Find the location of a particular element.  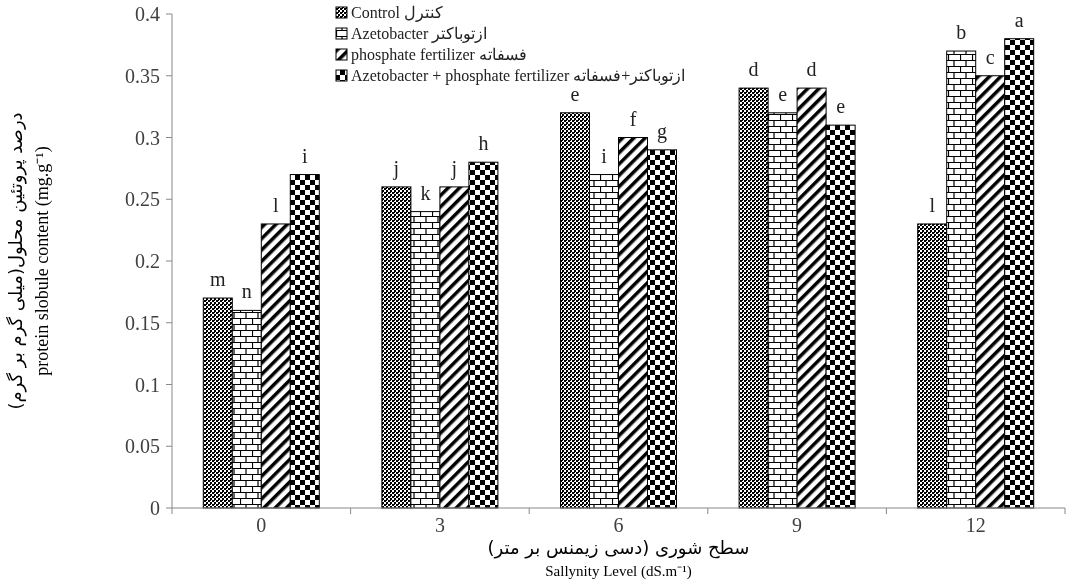

y-tick-label: 0.1 is located at coordinates (147, 384).